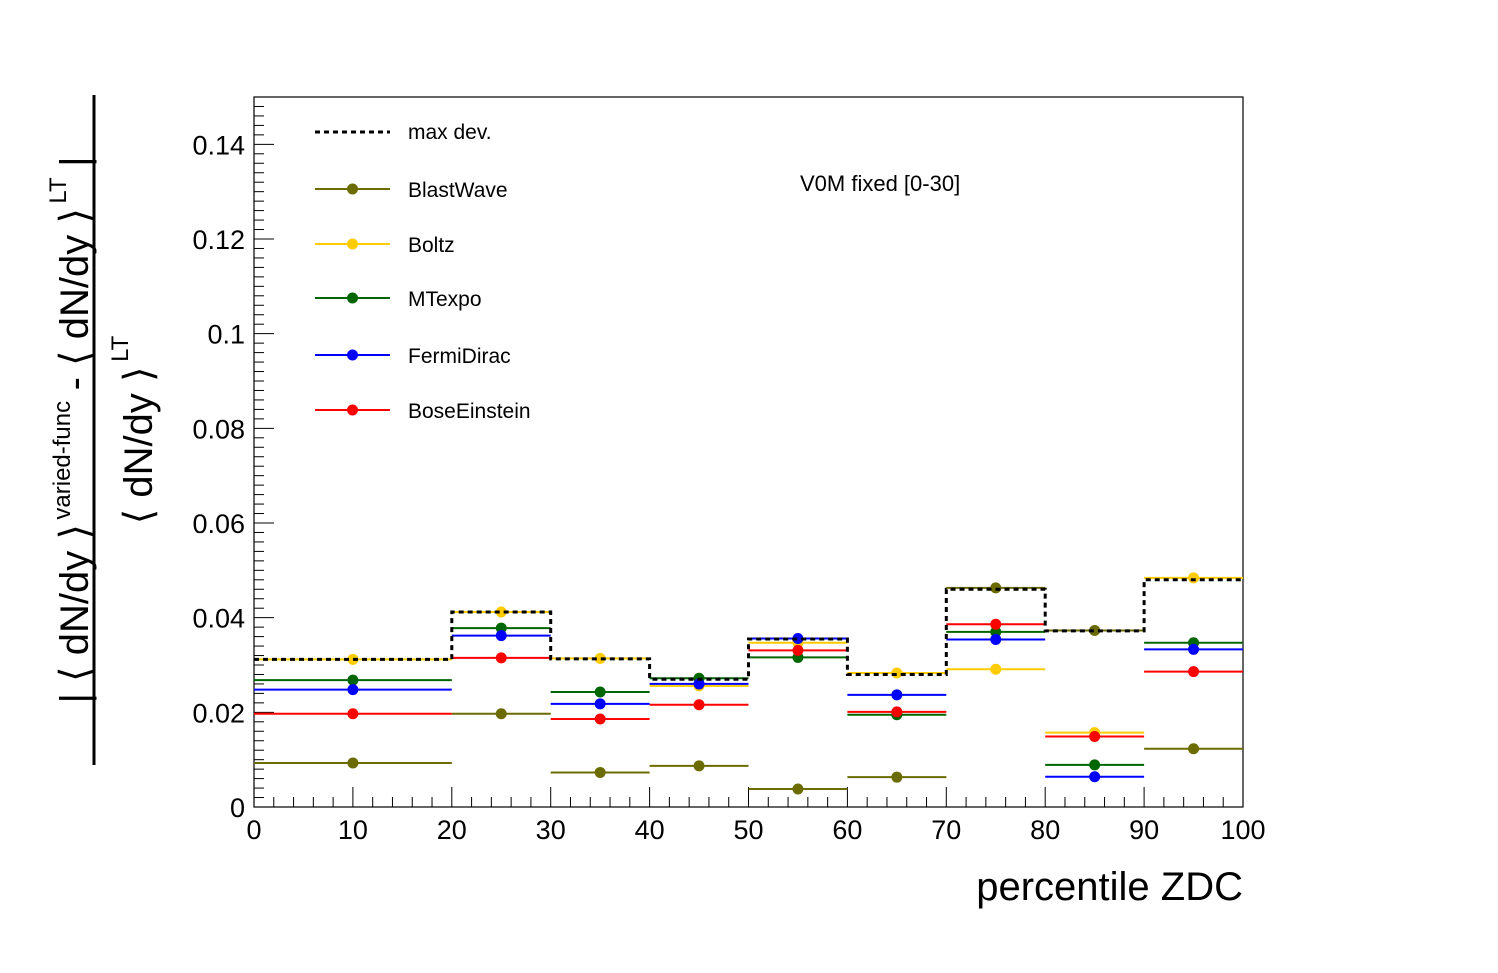 Image resolution: width=1498 pixels, height=973 pixels. I want to click on x-tick-label: 0, so click(253, 830).